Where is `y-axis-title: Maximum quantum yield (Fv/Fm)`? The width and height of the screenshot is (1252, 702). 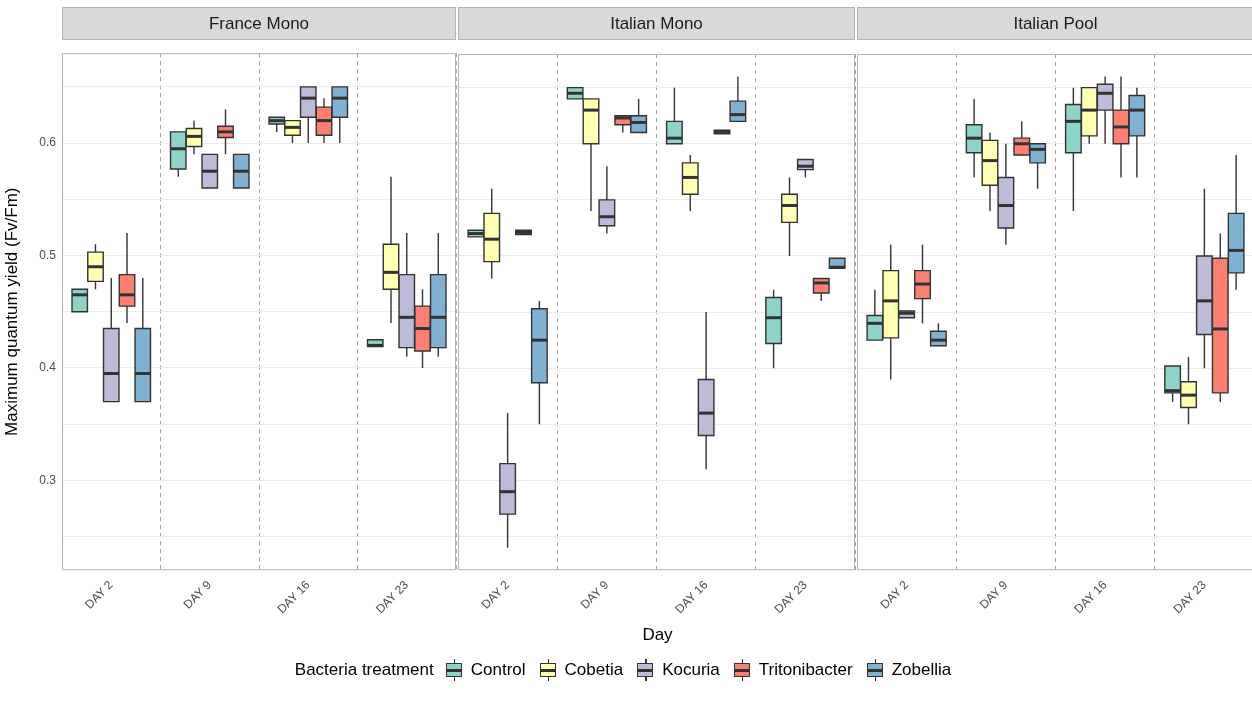
y-axis-title: Maximum quantum yield (Fv/Fm) is located at coordinates (11, 311).